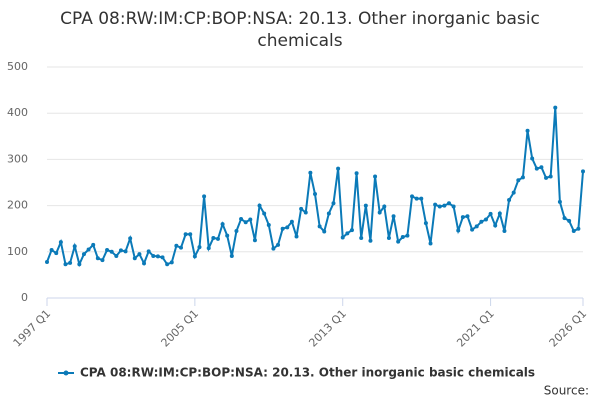 The width and height of the screenshot is (600, 400). I want to click on y-tick-label: 300, so click(17, 158).